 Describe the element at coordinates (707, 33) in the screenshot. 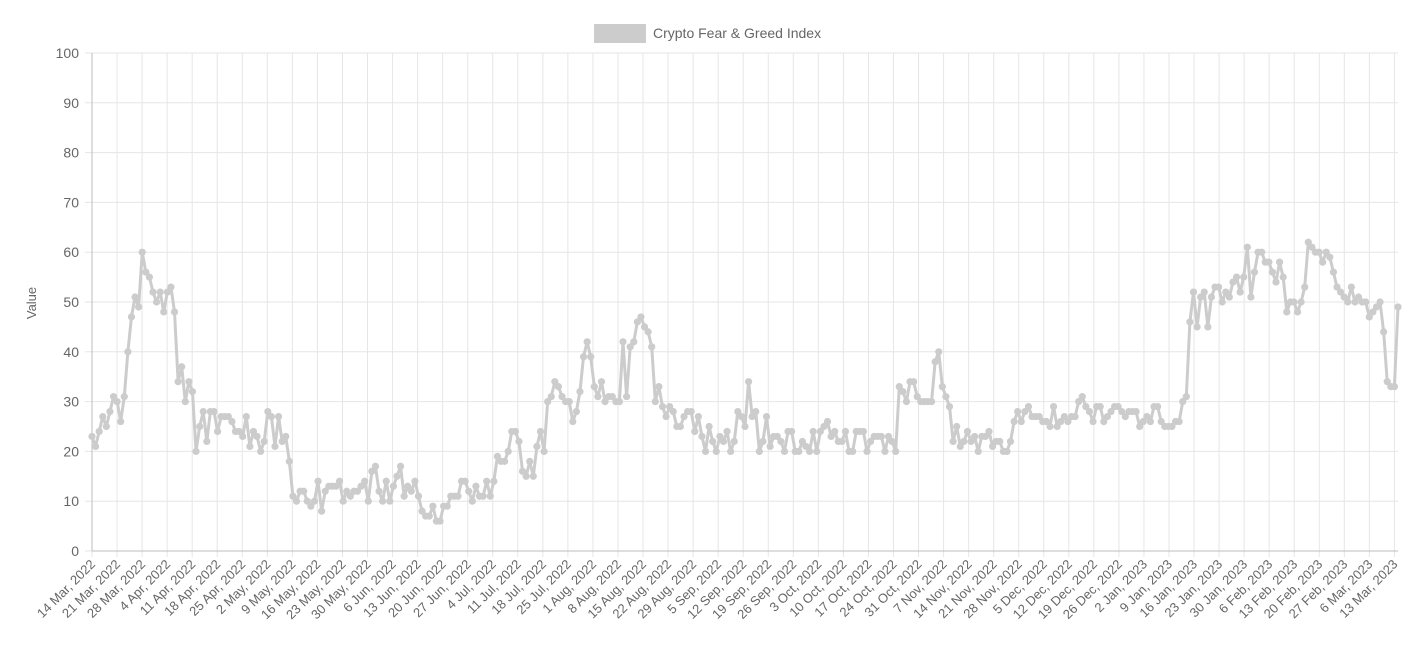

I see `chart-legend: Crypto Fear & Greed Index` at that location.